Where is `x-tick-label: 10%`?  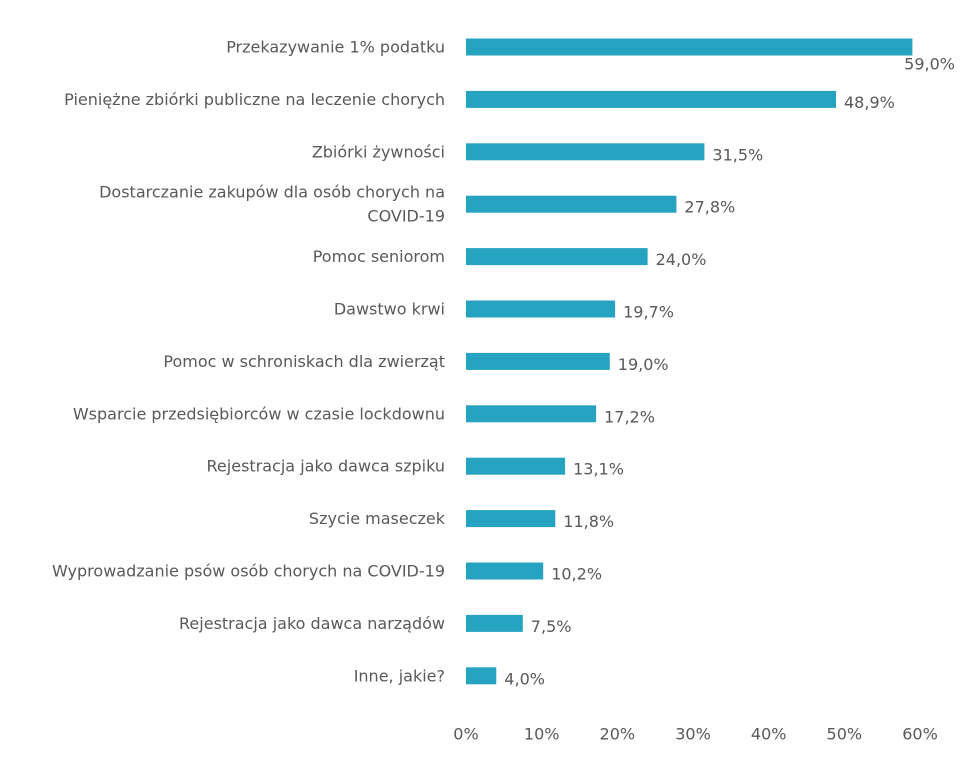 x-tick-label: 10% is located at coordinates (542, 734).